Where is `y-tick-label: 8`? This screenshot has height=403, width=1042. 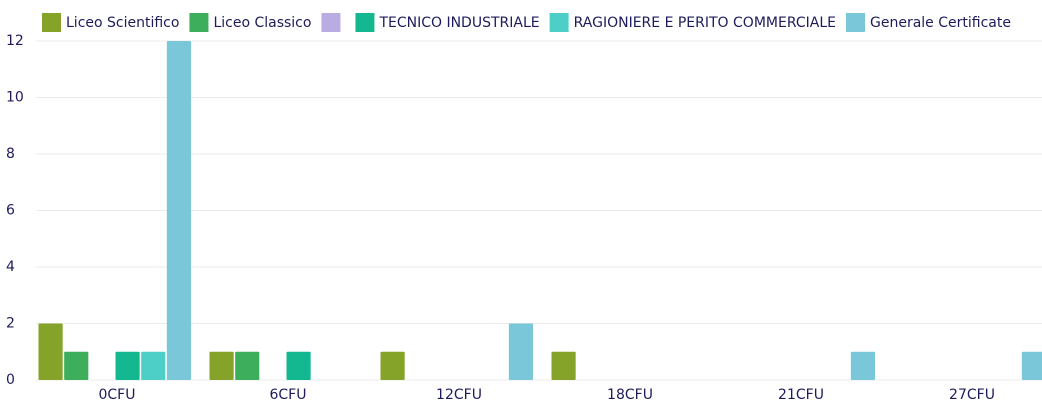 y-tick-label: 8 is located at coordinates (10, 154).